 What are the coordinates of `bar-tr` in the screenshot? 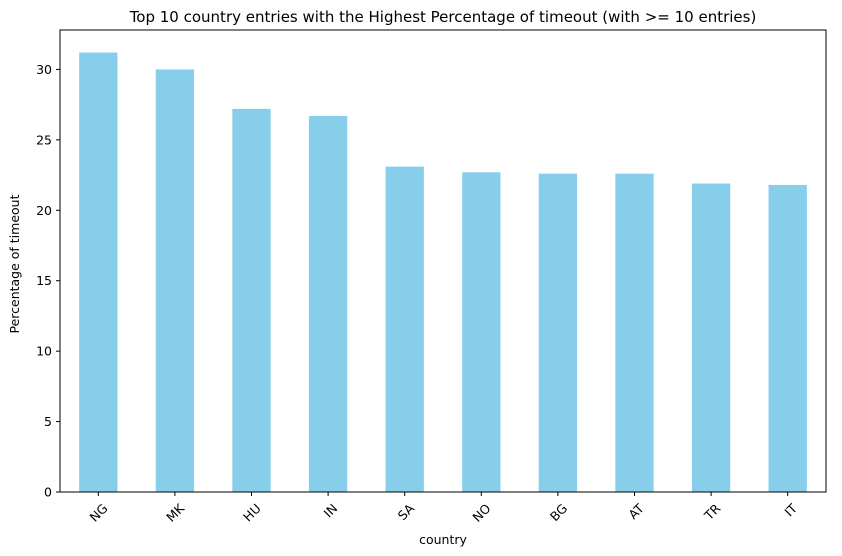 It's located at (711, 337).